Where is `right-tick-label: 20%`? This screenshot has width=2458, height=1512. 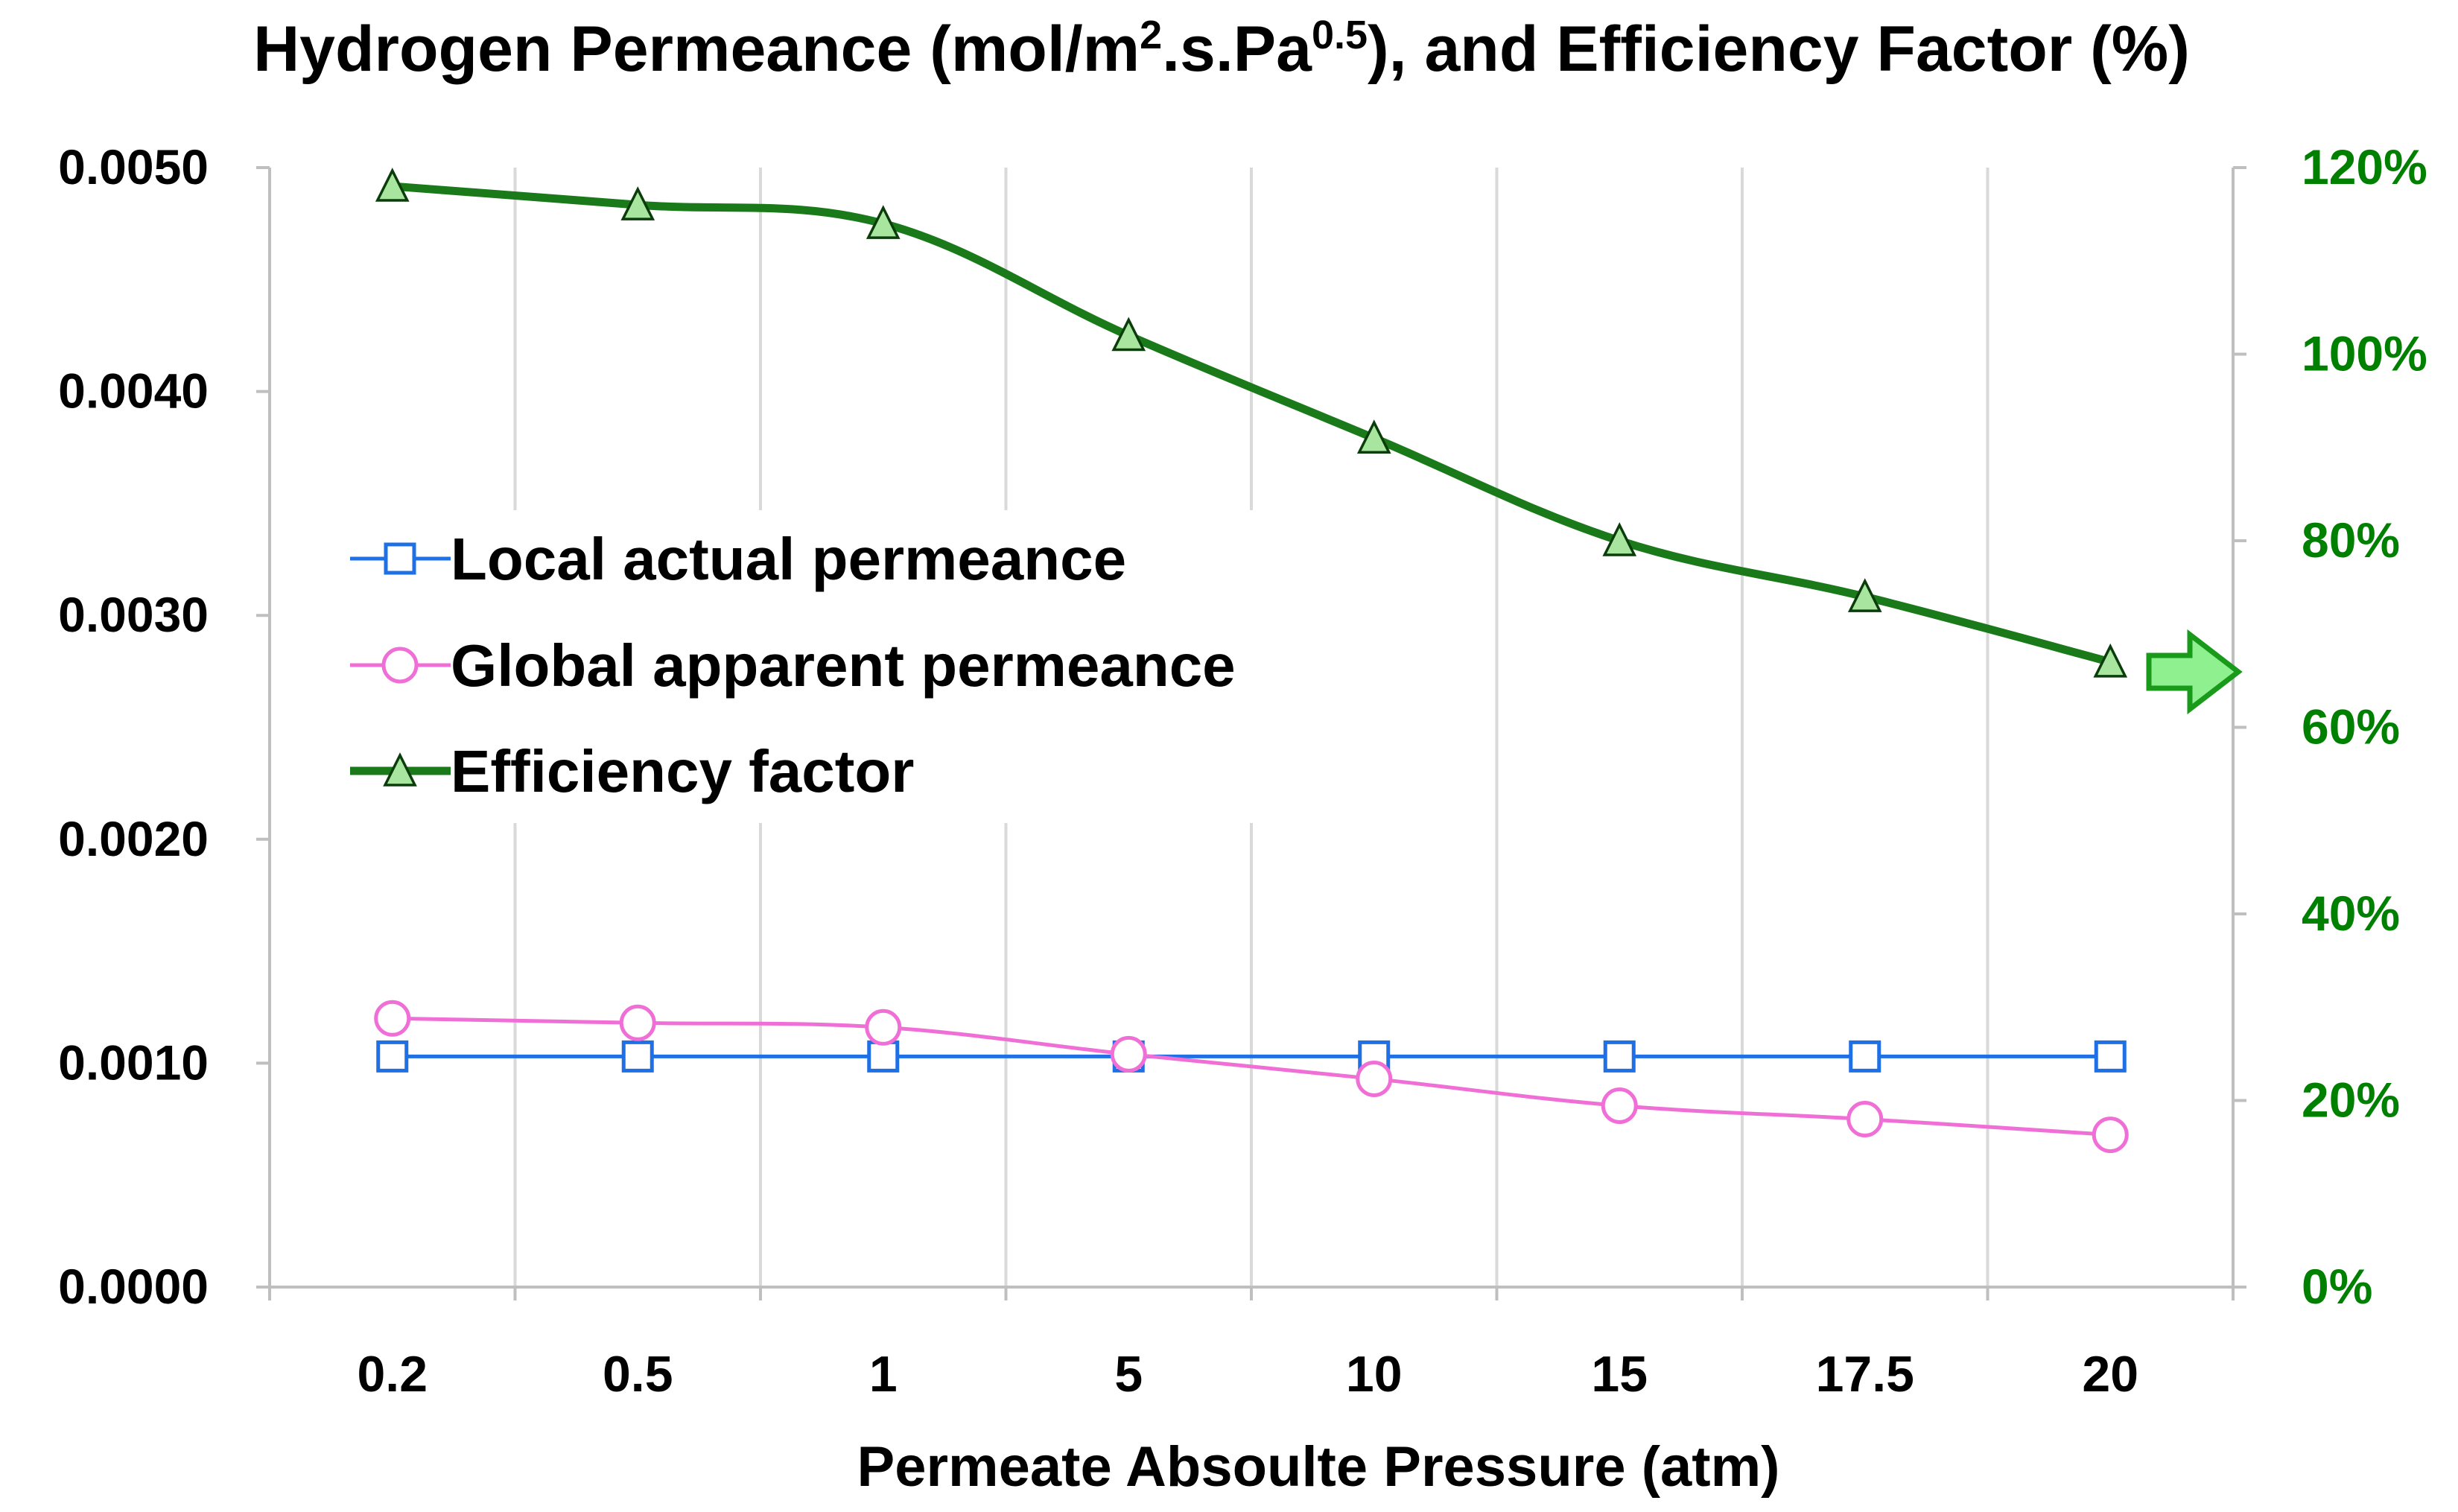 right-tick-label: 20% is located at coordinates (2351, 1100).